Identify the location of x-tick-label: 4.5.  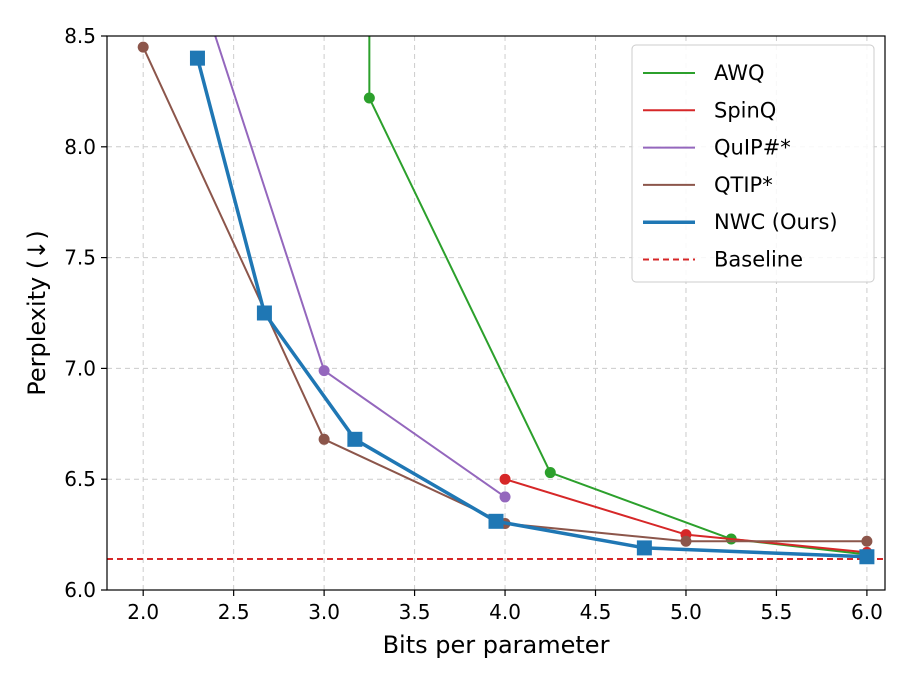
(596, 612).